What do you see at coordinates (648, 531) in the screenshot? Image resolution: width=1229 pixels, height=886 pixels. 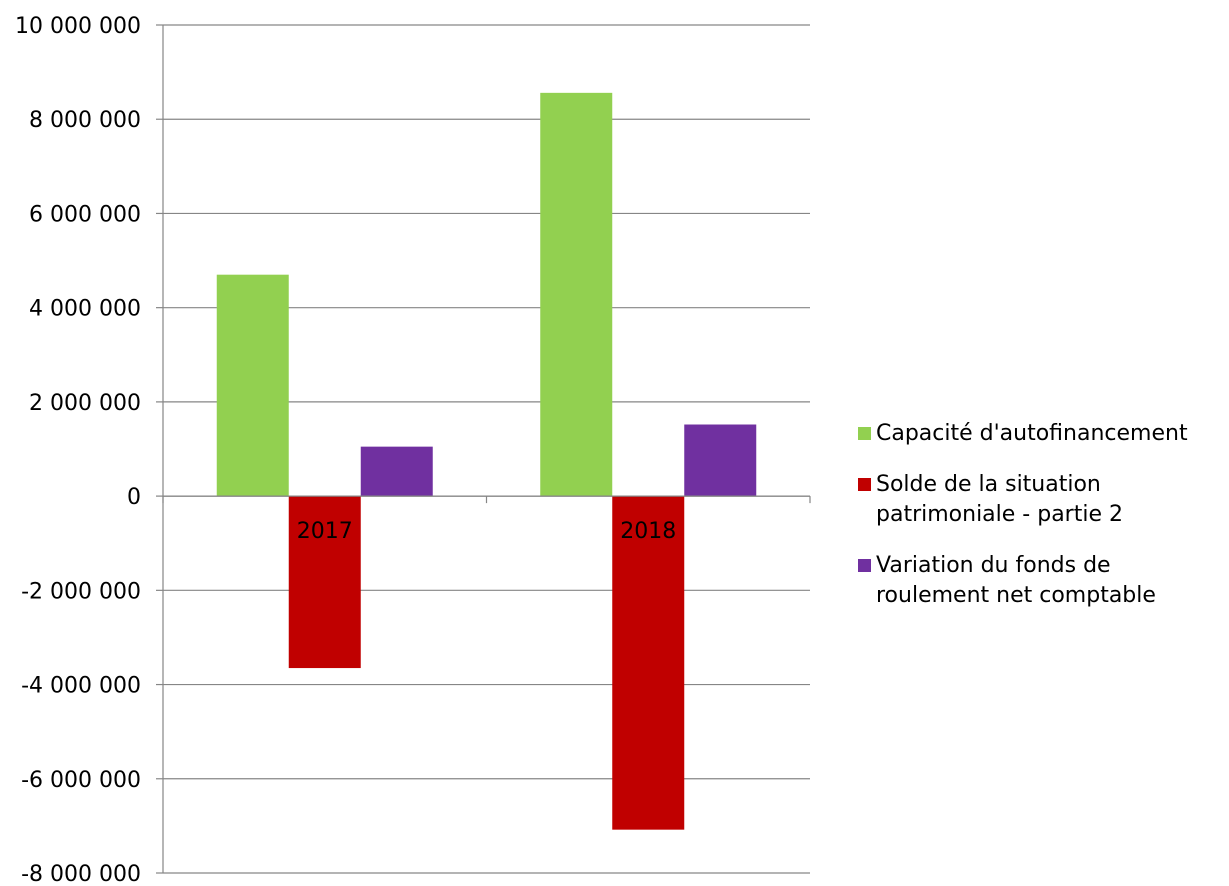 I see `x-category-label: 2018` at bounding box center [648, 531].